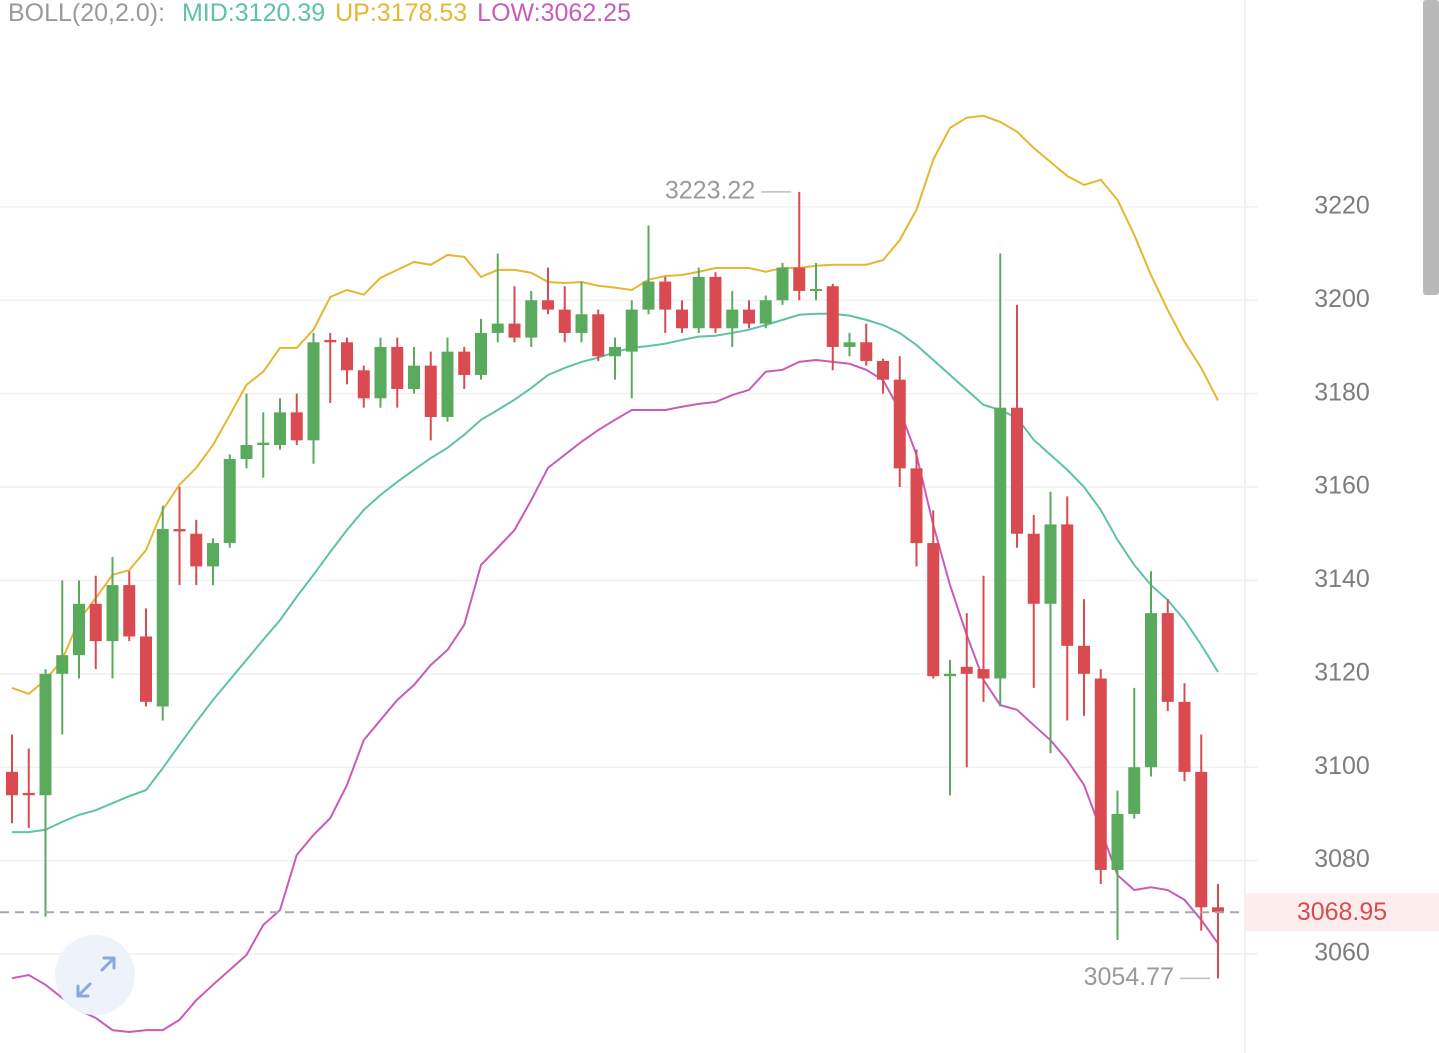 Image resolution: width=1439 pixels, height=1053 pixels. I want to click on legend-entry: UP:3178.53, so click(401, 13).